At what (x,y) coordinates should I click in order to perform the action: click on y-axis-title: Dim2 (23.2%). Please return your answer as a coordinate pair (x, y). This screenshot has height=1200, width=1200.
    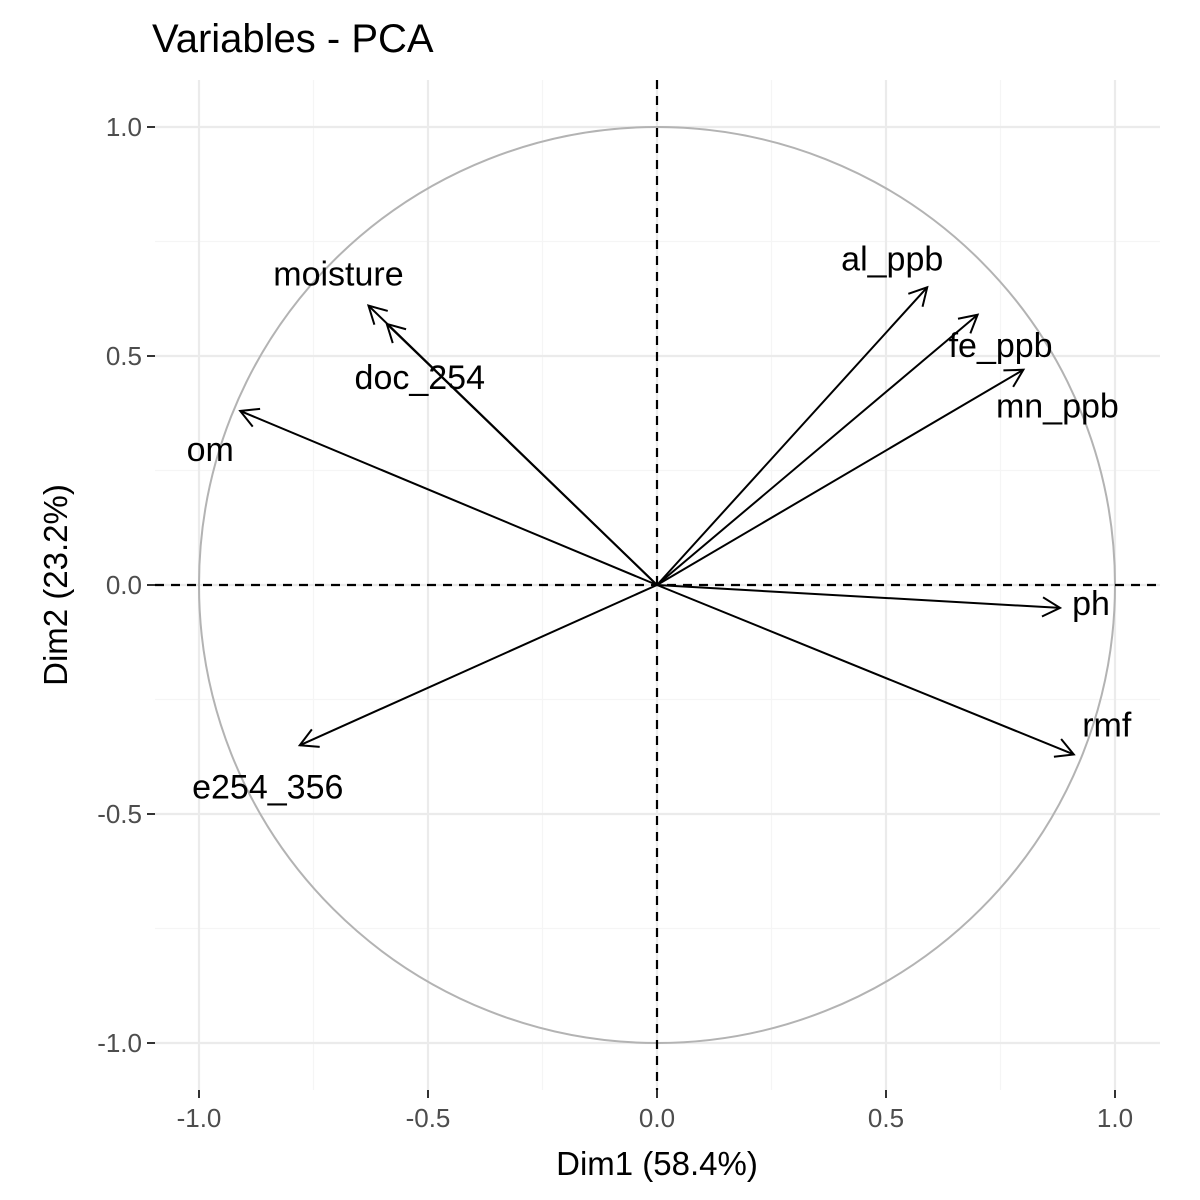
    Looking at the image, I should click on (55, 585).